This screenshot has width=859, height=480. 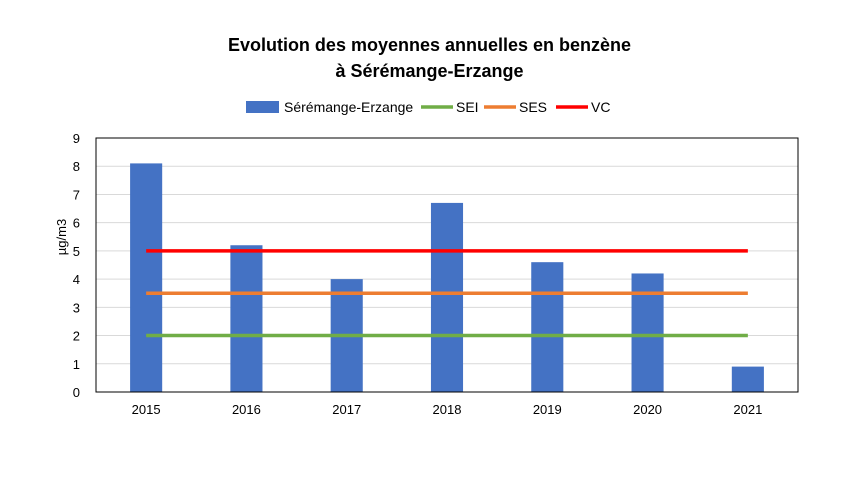 What do you see at coordinates (76, 138) in the screenshot?
I see `y-tick-label: 9` at bounding box center [76, 138].